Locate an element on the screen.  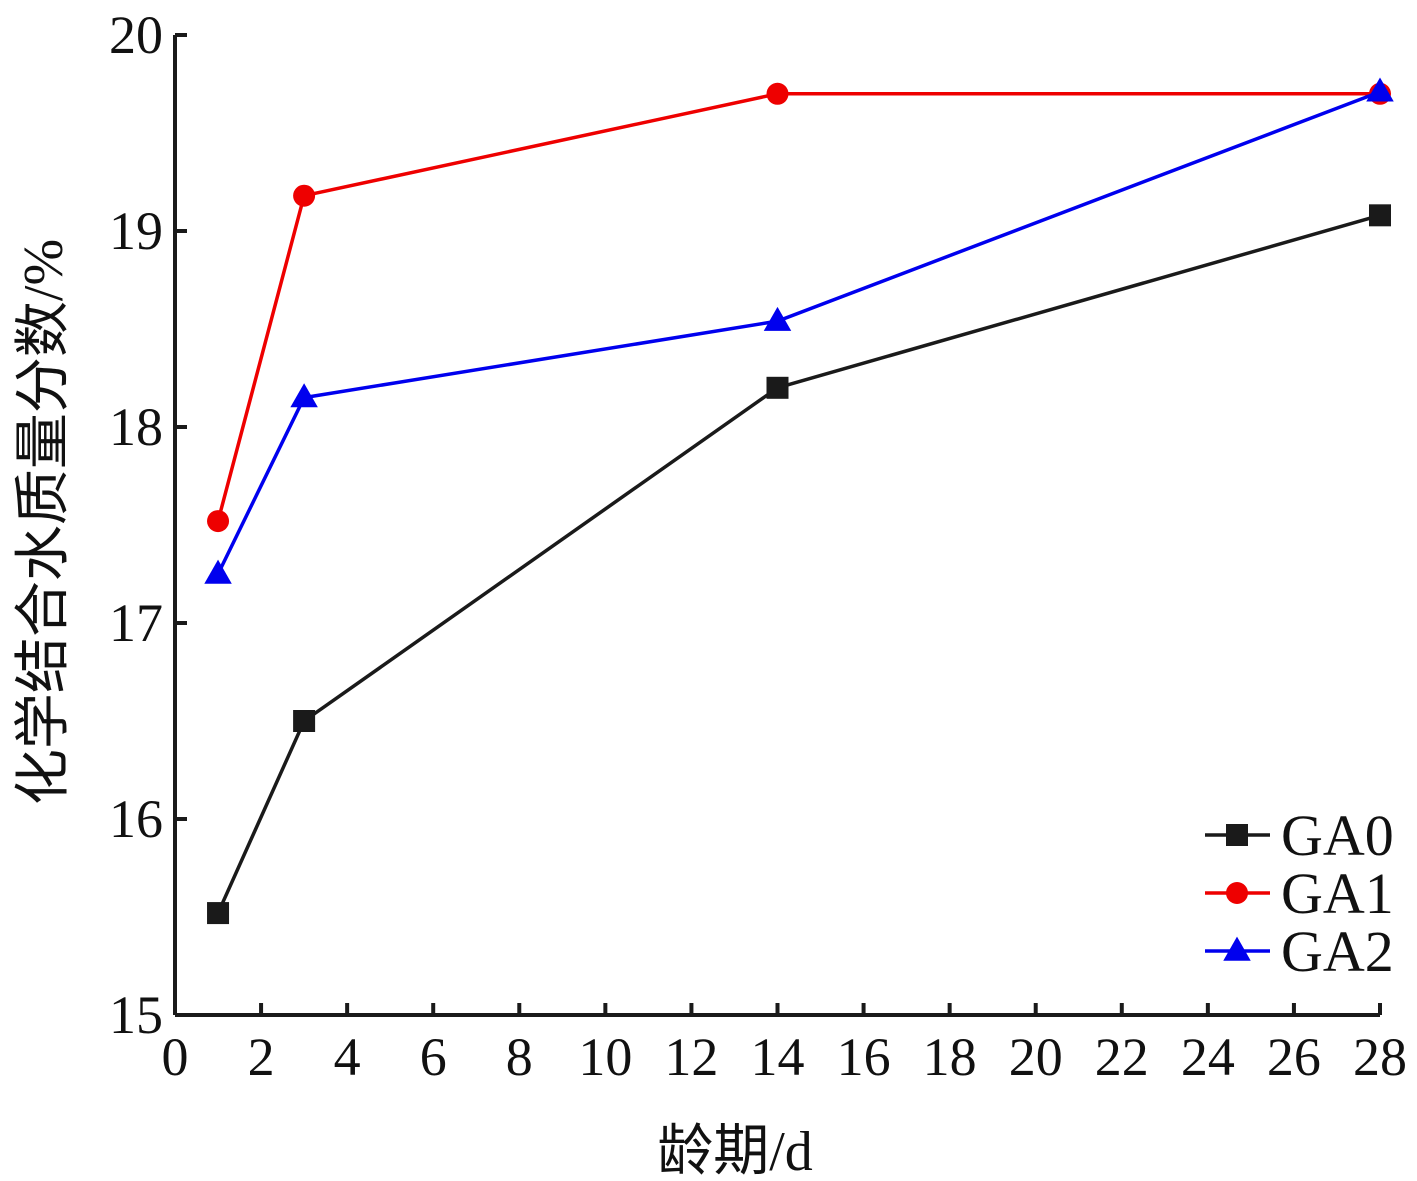
x-tick-label: 16 is located at coordinates (864, 1057).